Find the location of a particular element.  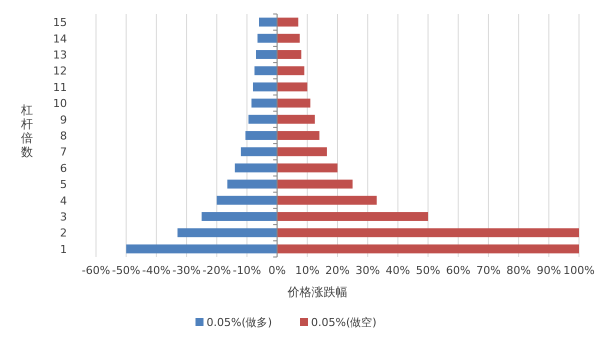

x-tick-label: -20% is located at coordinates (216, 270).